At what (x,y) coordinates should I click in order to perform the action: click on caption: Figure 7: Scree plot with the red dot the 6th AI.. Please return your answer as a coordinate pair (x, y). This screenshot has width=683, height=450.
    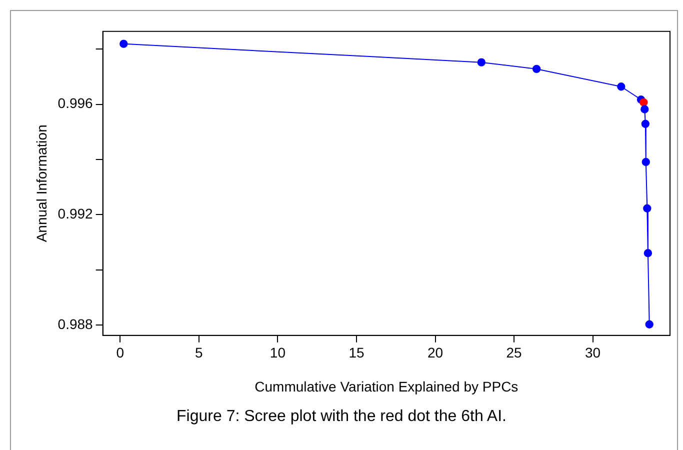
    Looking at the image, I should click on (342, 417).